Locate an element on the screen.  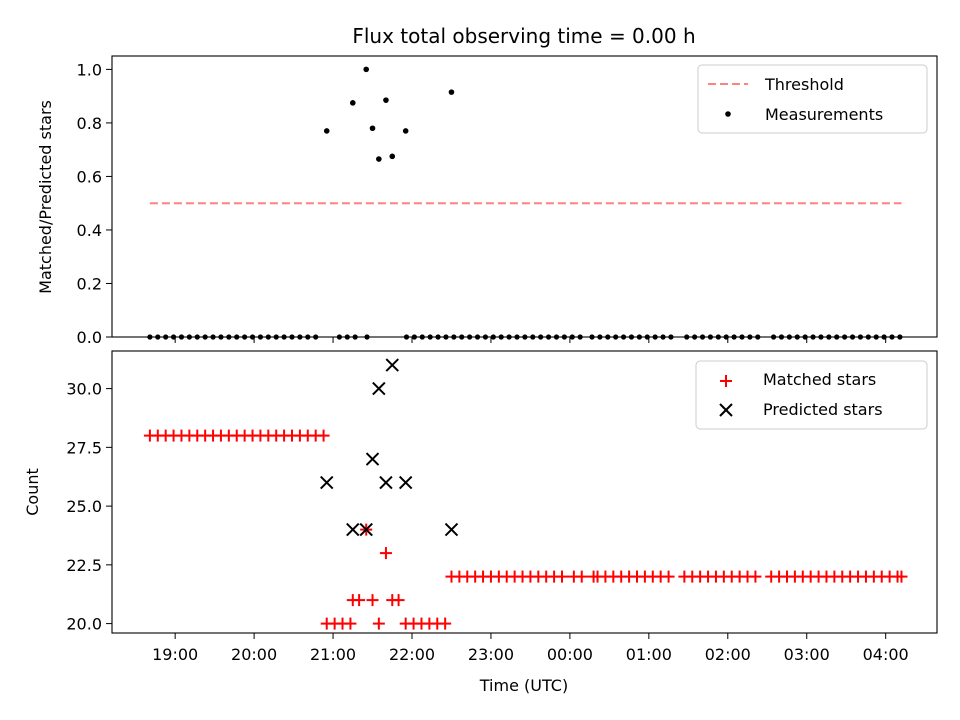
x-tick-label: 22:00 is located at coordinates (412, 654).